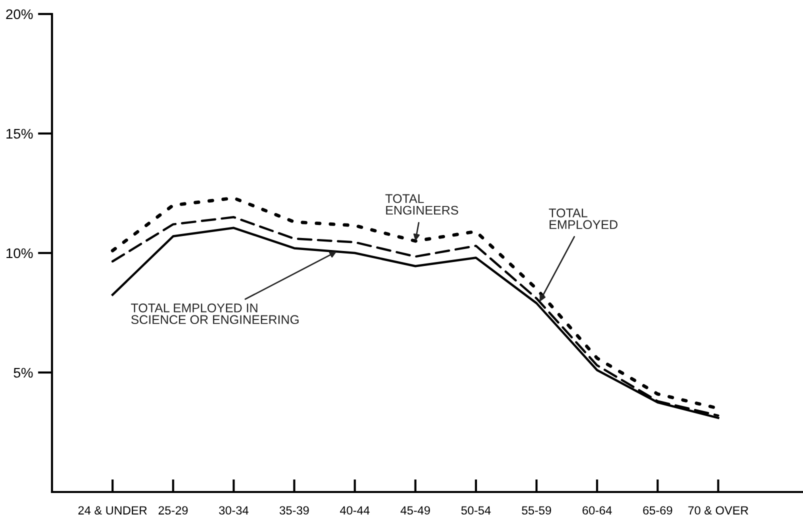  Describe the element at coordinates (112, 510) in the screenshot. I see `x-tick-label: 24 & UNDER` at that location.